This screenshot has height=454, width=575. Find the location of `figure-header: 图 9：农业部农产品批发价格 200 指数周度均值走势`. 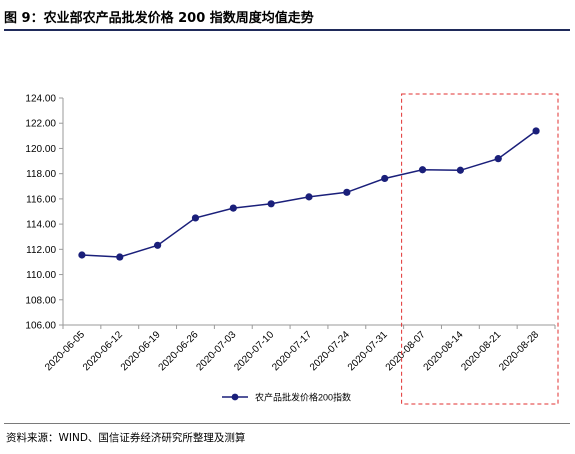

figure-header: 图 9：农业部农产品批发价格 200 指数周度均值走势 is located at coordinates (287, 18).